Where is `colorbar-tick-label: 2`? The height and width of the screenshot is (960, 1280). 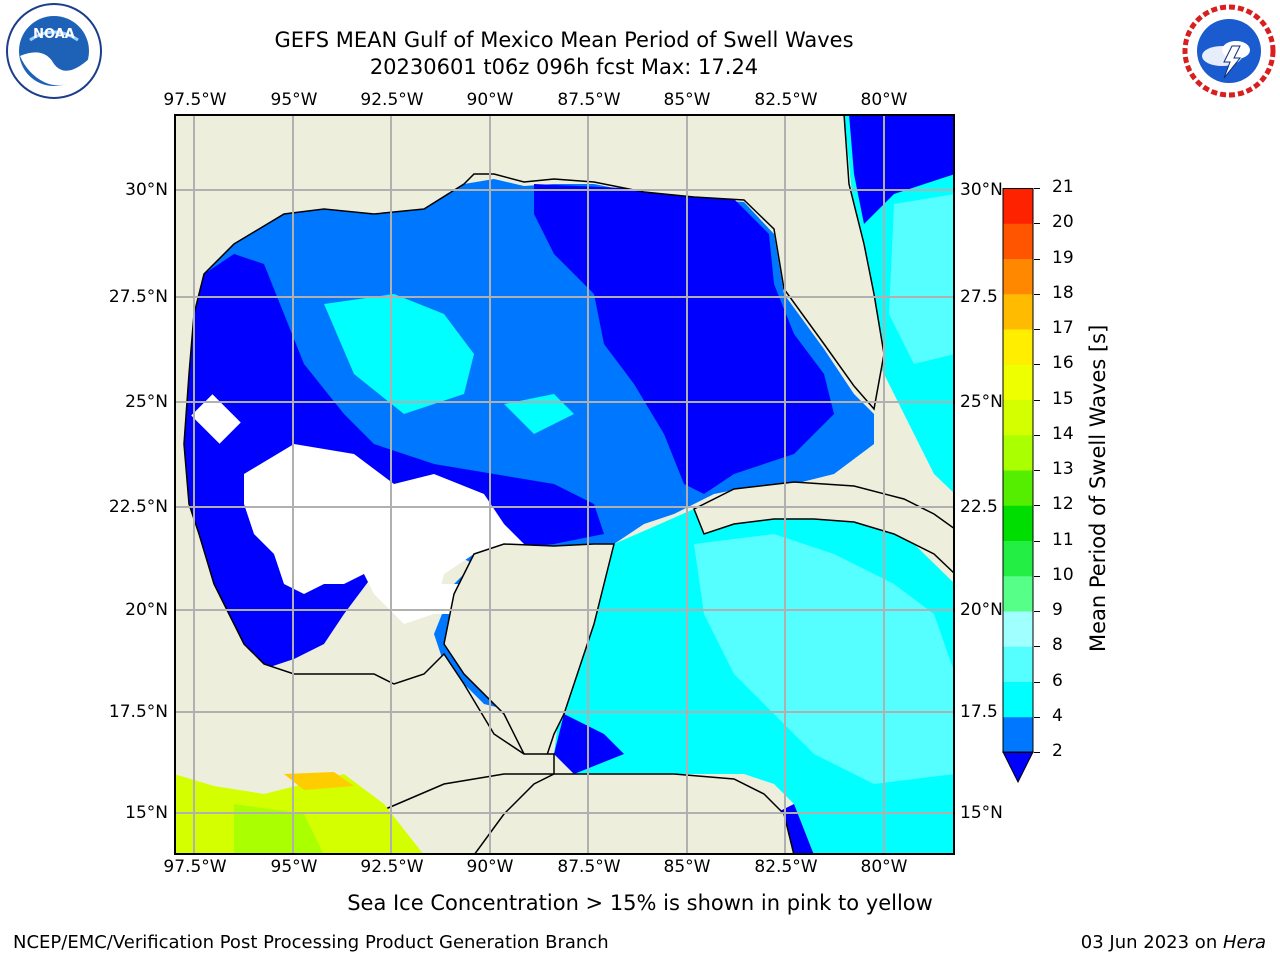 colorbar-tick-label: 2 is located at coordinates (1057, 751).